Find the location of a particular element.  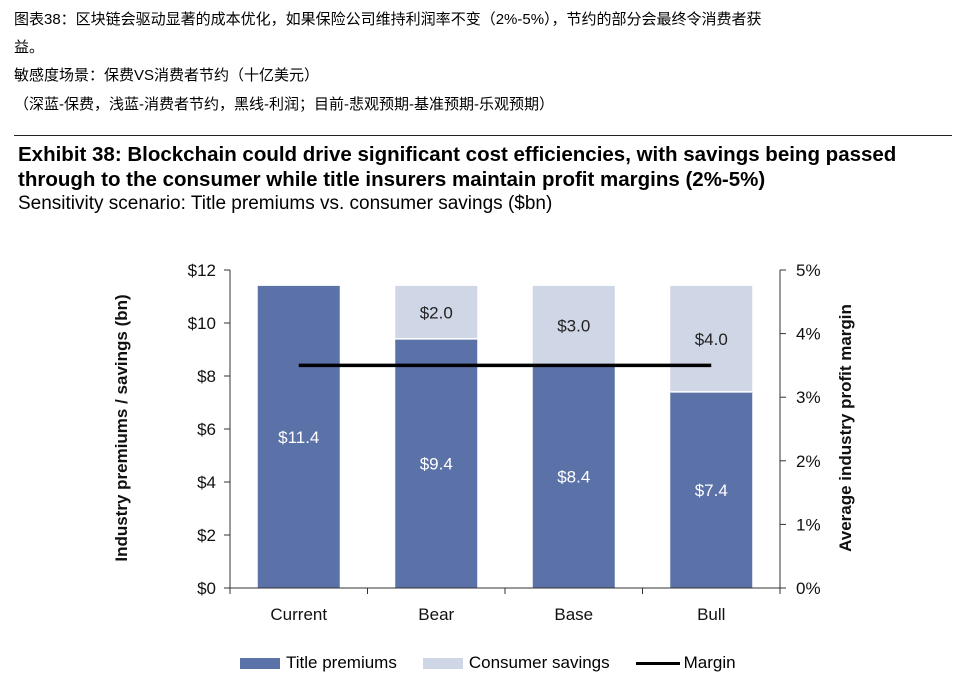

y-tick-label-right: 4% is located at coordinates (808, 334).